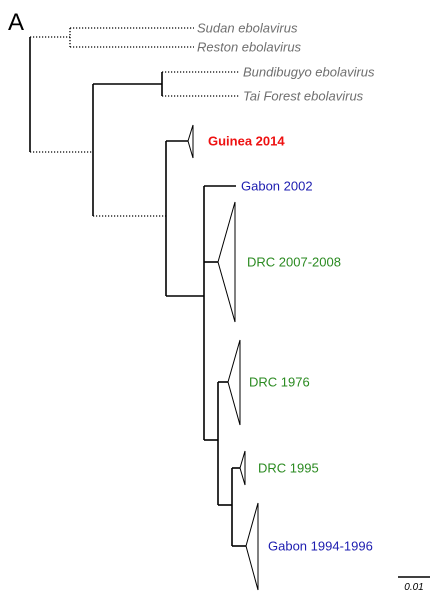 Image resolution: width=432 pixels, height=600 pixels. I want to click on tip-label-bundibugyo: Bundibugyo ebolavirus, so click(309, 72).